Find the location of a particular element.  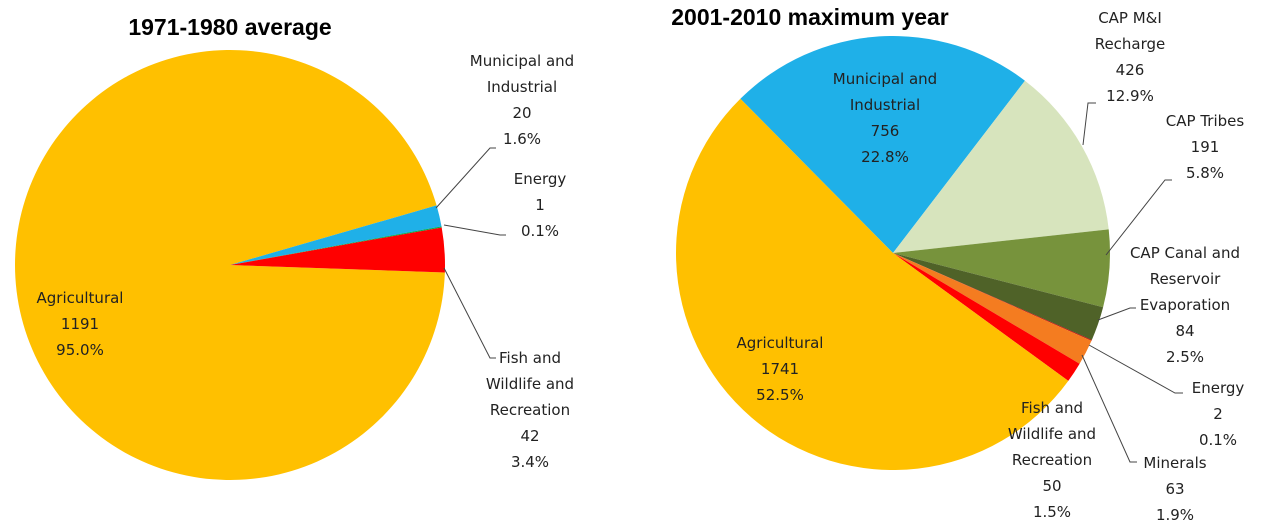

percent-label: 12.9% is located at coordinates (1130, 96).